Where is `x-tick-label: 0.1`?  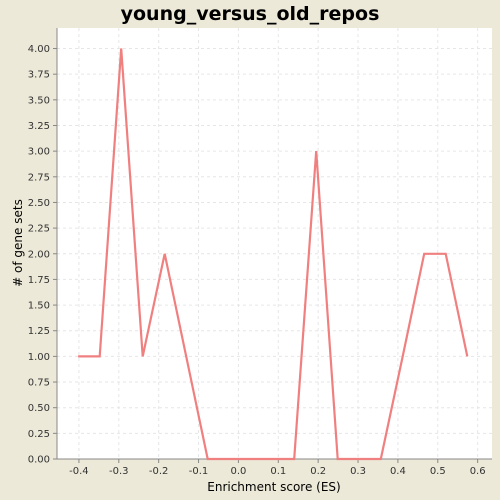 x-tick-label: 0.1 is located at coordinates (278, 471).